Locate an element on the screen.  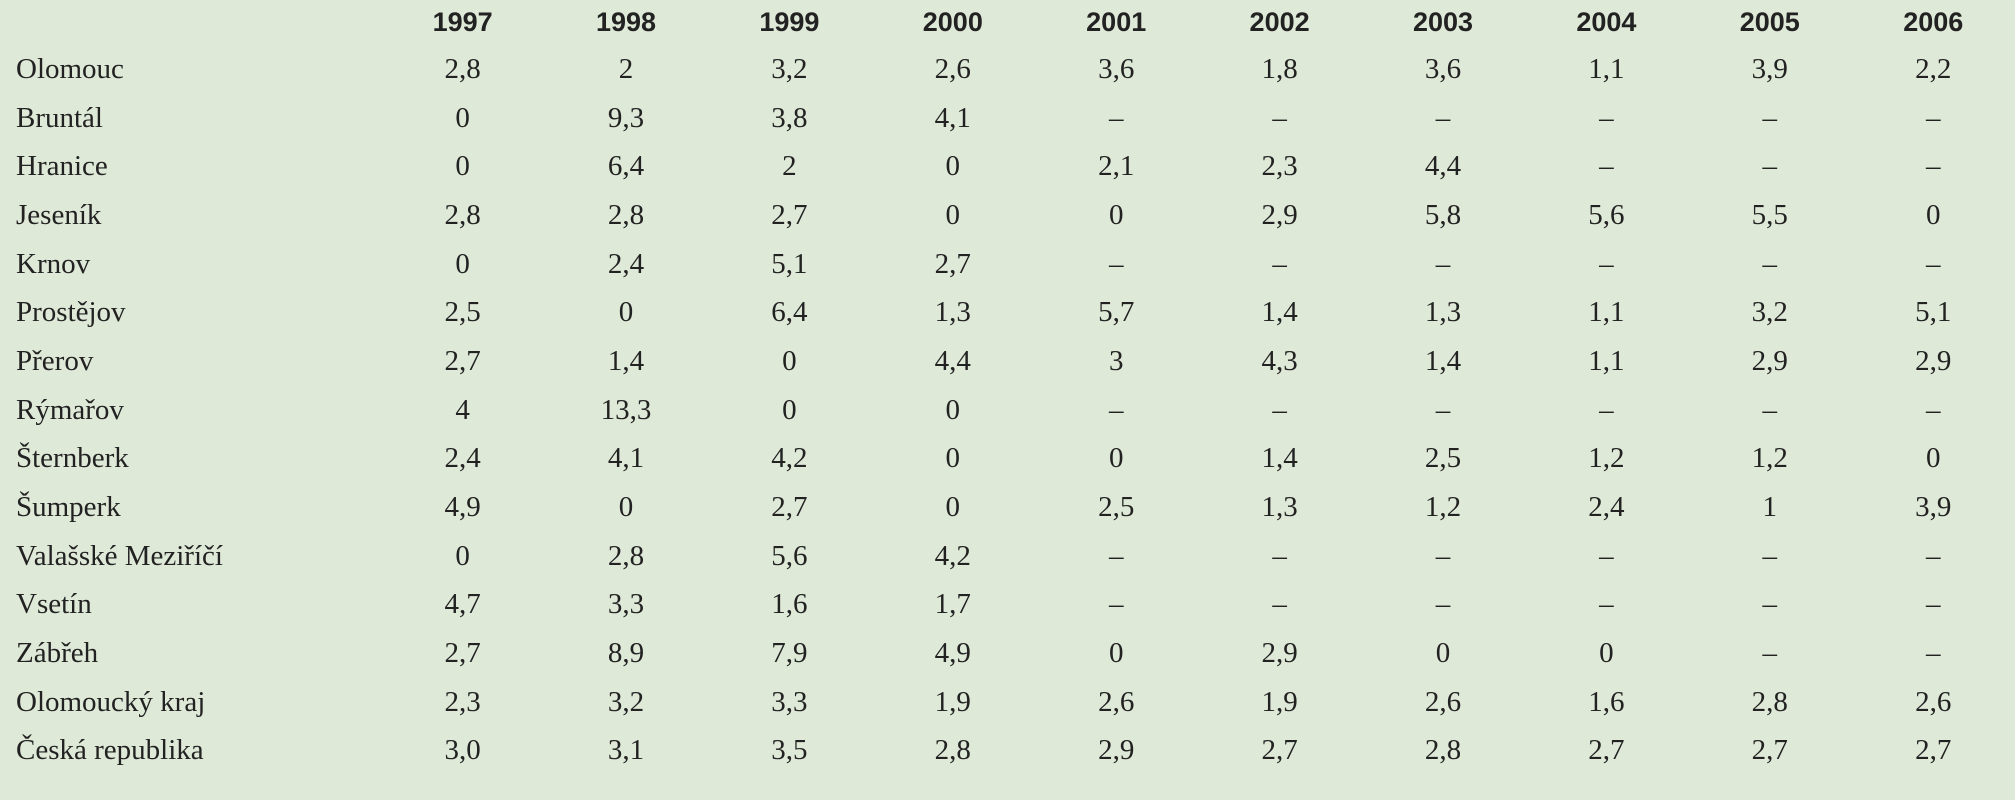
table-cell: 1 is located at coordinates (1770, 507).